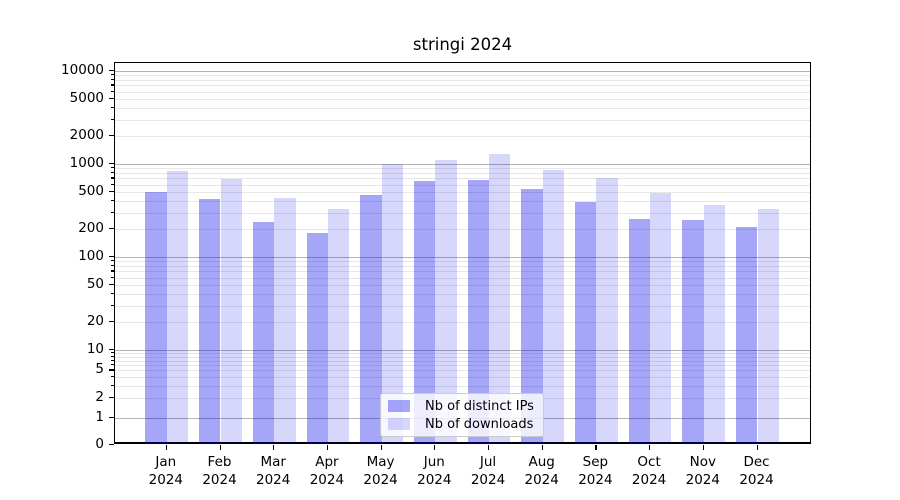 Image resolution: width=900 pixels, height=500 pixels. What do you see at coordinates (99, 369) in the screenshot?
I see `y-axis-tick-label: 5` at bounding box center [99, 369].